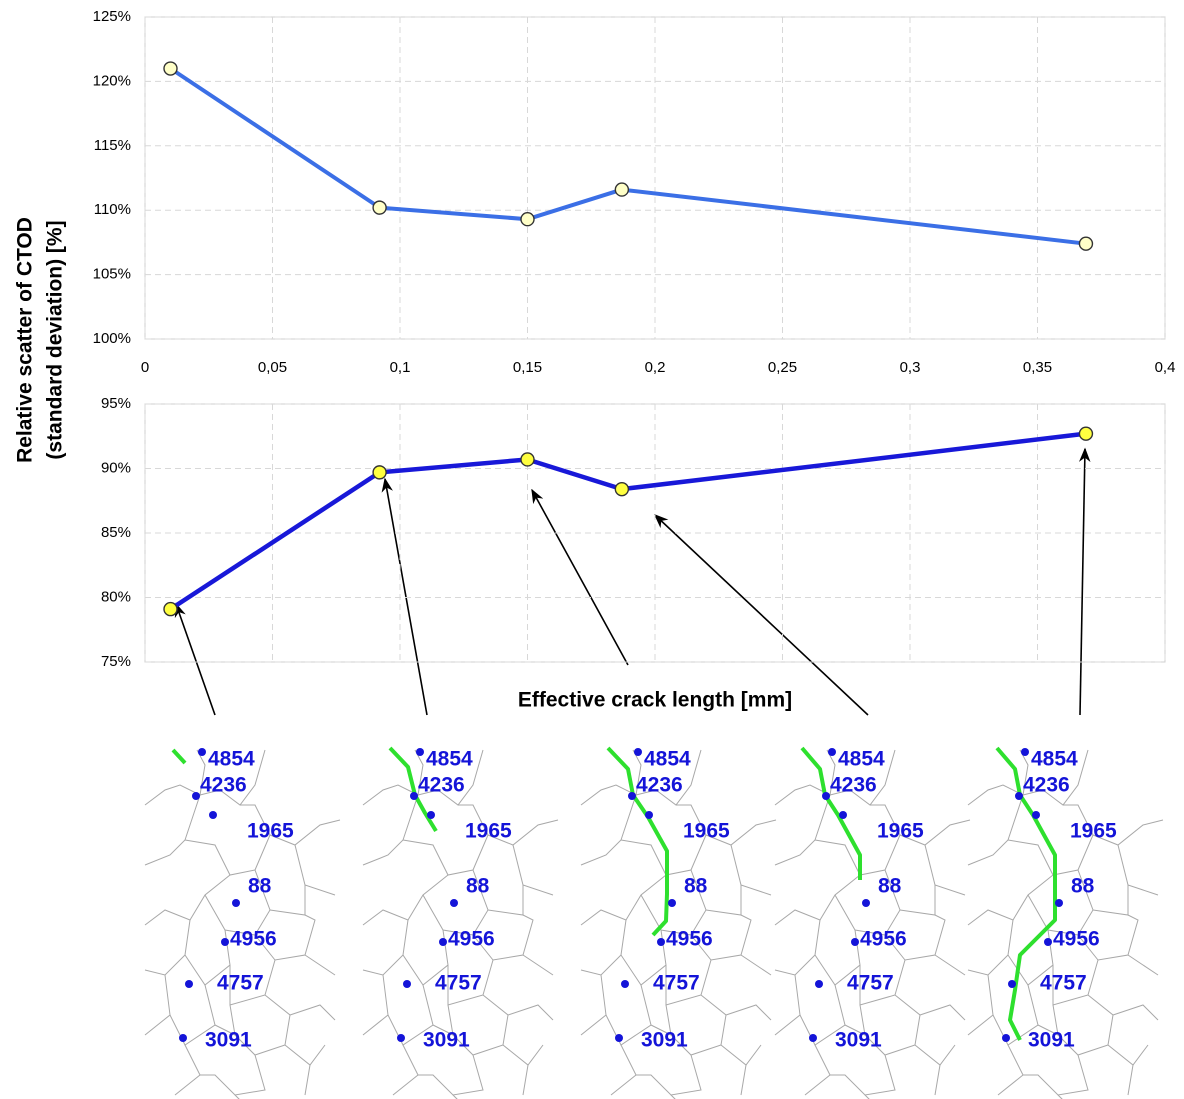 This screenshot has width=1184, height=1099. What do you see at coordinates (112, 209) in the screenshot?
I see `y-tick-label: 110%` at bounding box center [112, 209].